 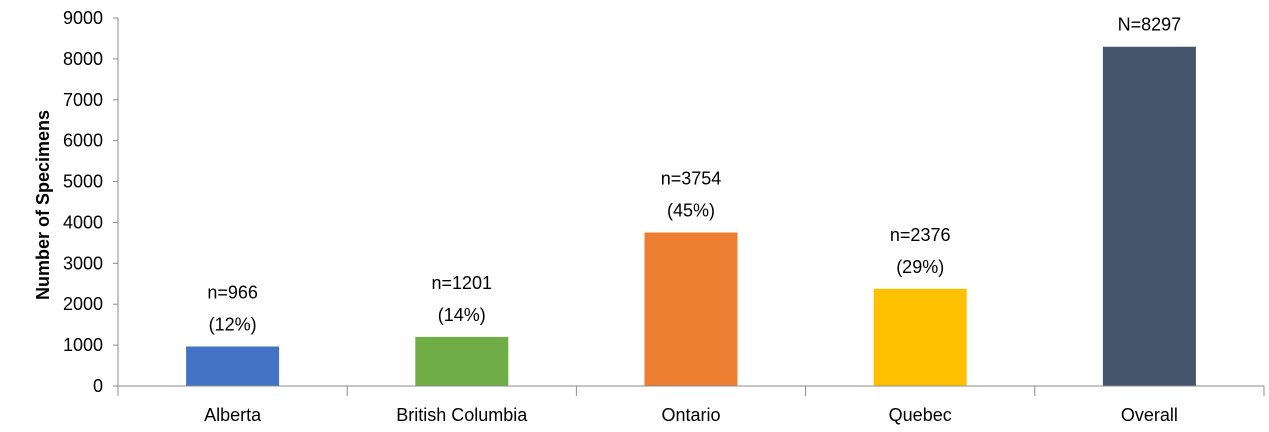 I want to click on y-tick-label: 3000, so click(x=83, y=263).